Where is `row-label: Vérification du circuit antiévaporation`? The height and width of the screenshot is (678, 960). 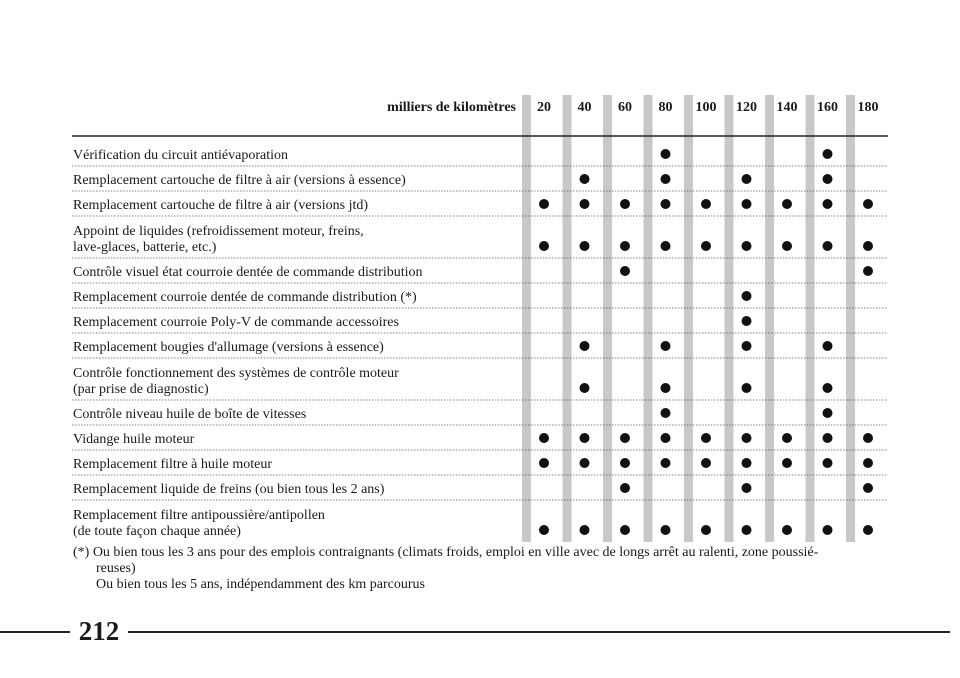 row-label: Vérification du circuit antiévaporation is located at coordinates (180, 155).